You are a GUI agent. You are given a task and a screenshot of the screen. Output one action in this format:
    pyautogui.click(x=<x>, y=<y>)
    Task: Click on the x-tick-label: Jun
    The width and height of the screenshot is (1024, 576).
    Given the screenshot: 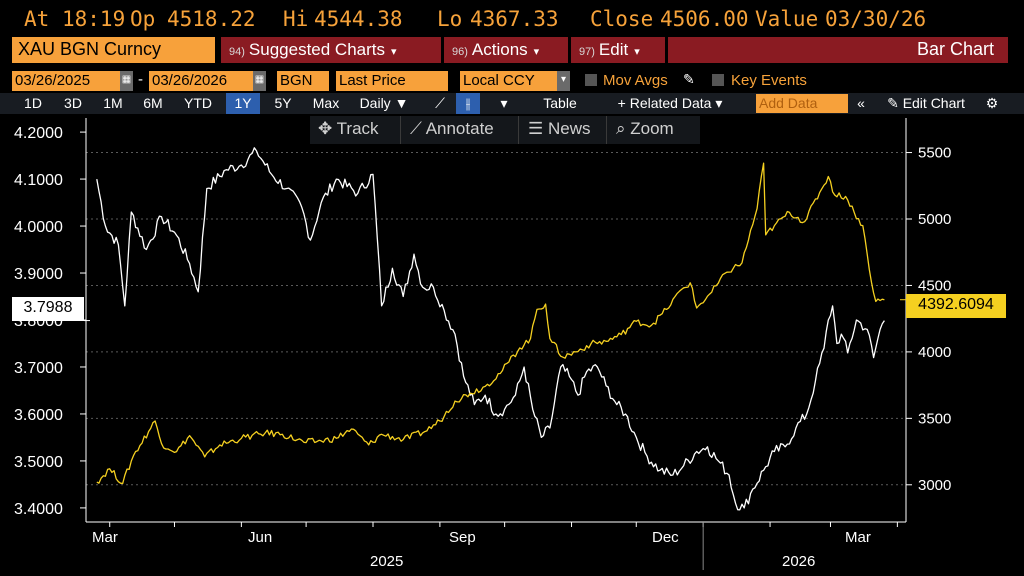 What is the action you would take?
    pyautogui.click(x=260, y=537)
    